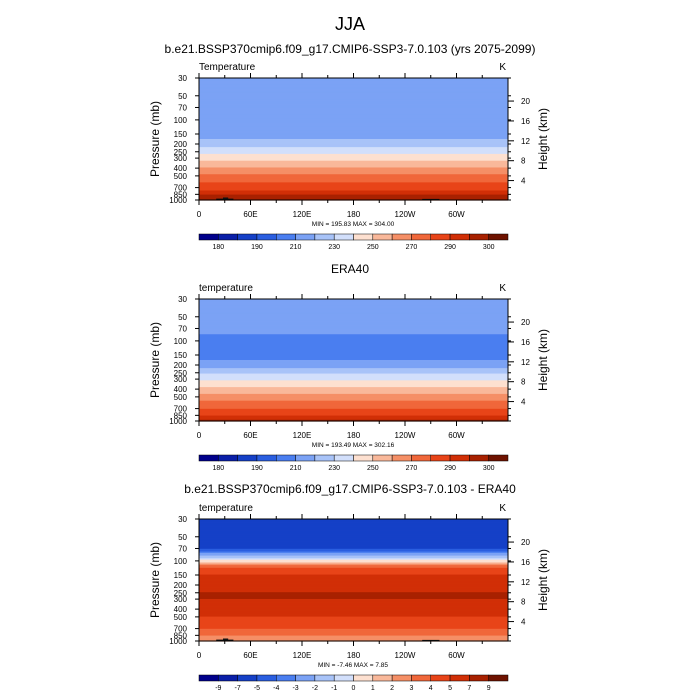  I want to click on y-tick-label: 250, so click(181, 373).